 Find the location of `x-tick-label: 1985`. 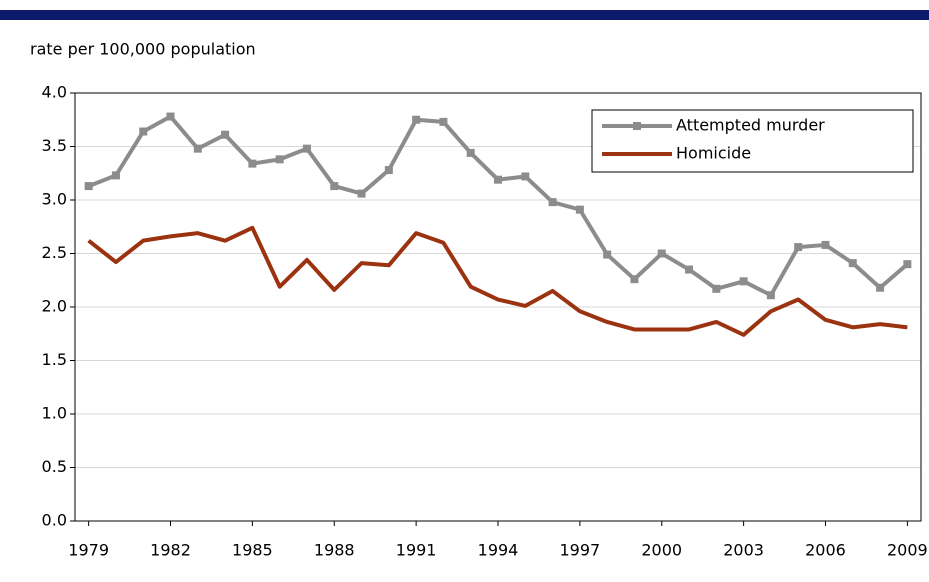

x-tick-label: 1985 is located at coordinates (252, 550).